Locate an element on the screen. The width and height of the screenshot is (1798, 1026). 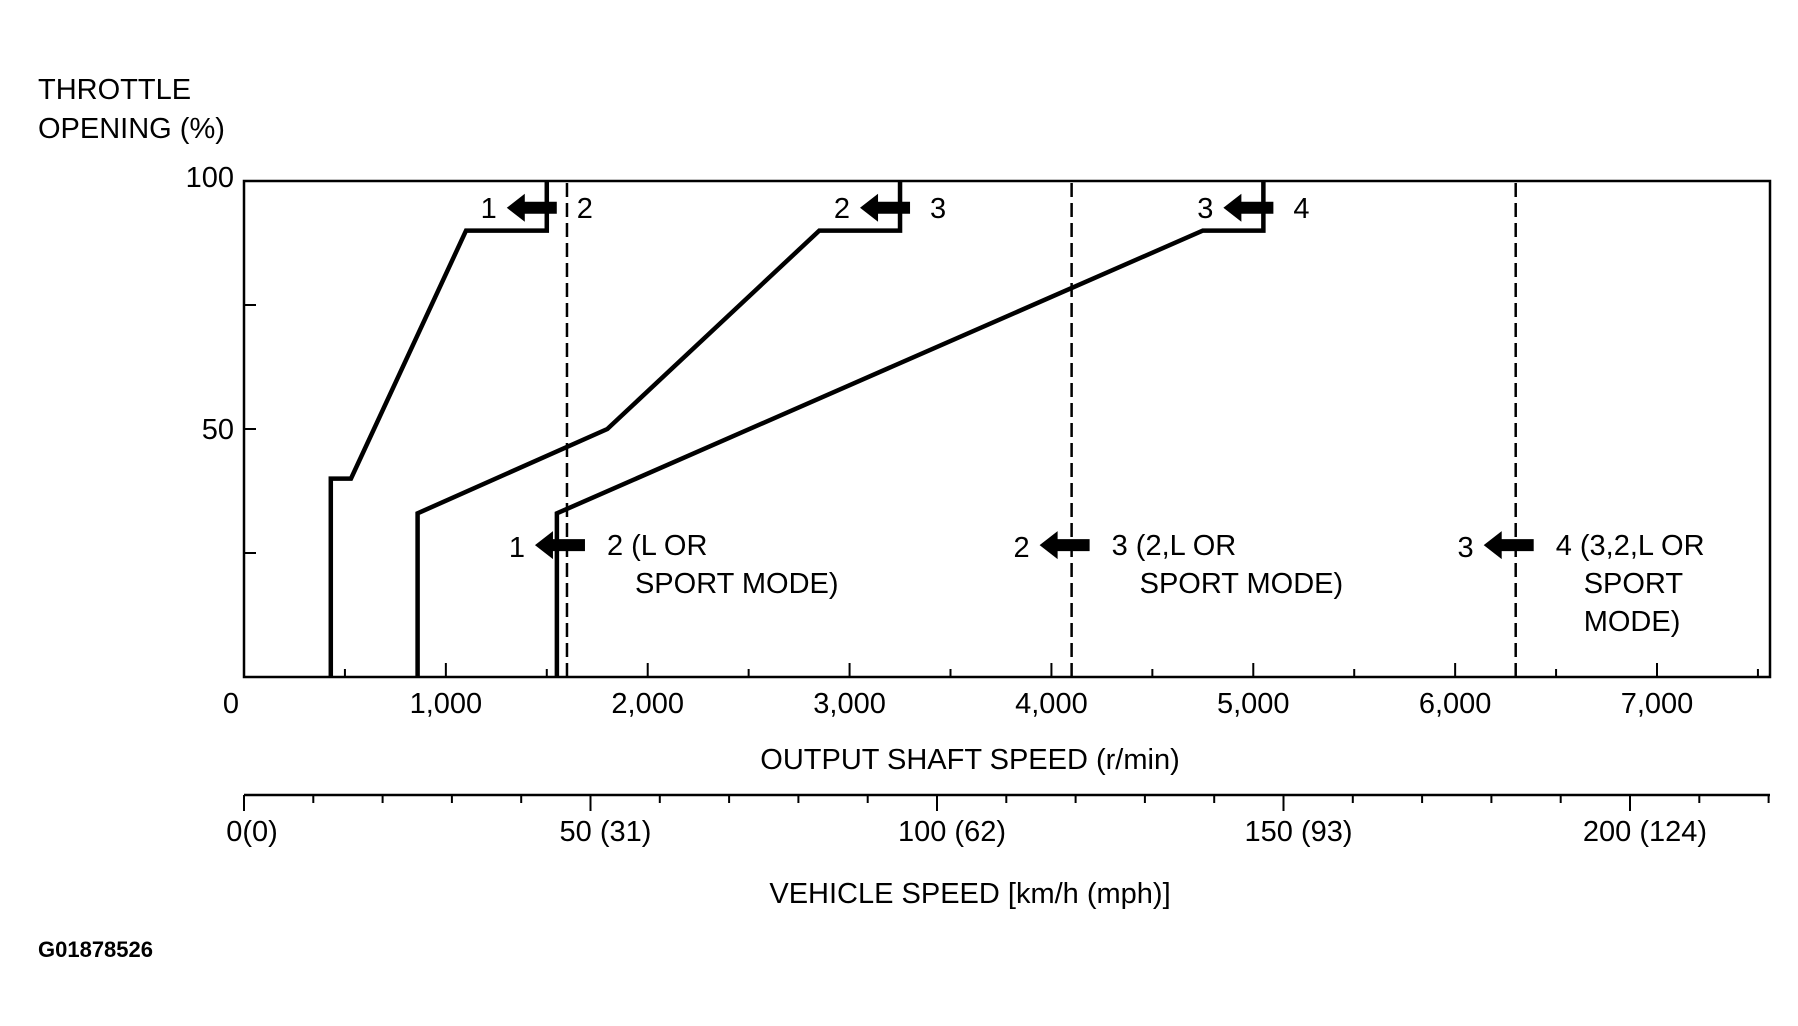
x-tick-label-5000: 5,000 is located at coordinates (1253, 704).